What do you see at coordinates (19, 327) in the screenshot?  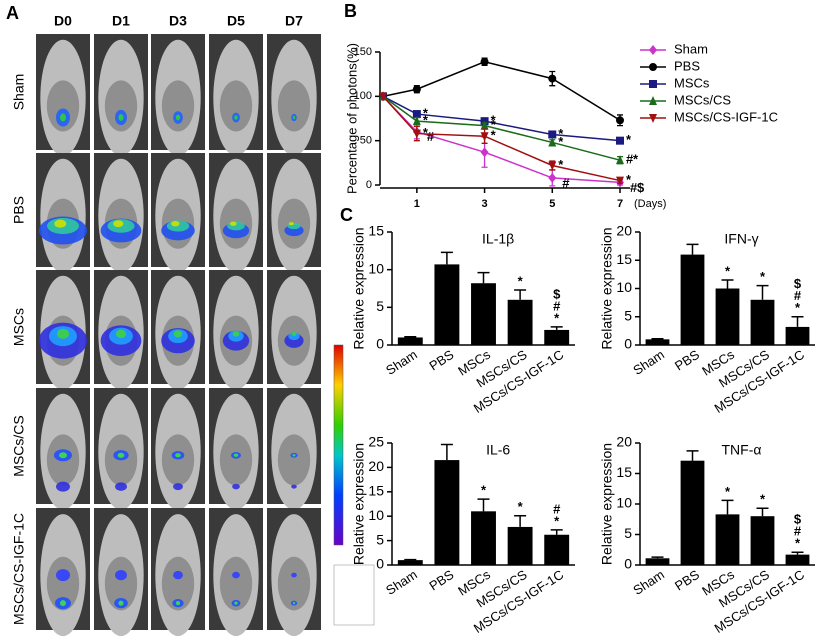 I see `row-label: MSCs` at bounding box center [19, 327].